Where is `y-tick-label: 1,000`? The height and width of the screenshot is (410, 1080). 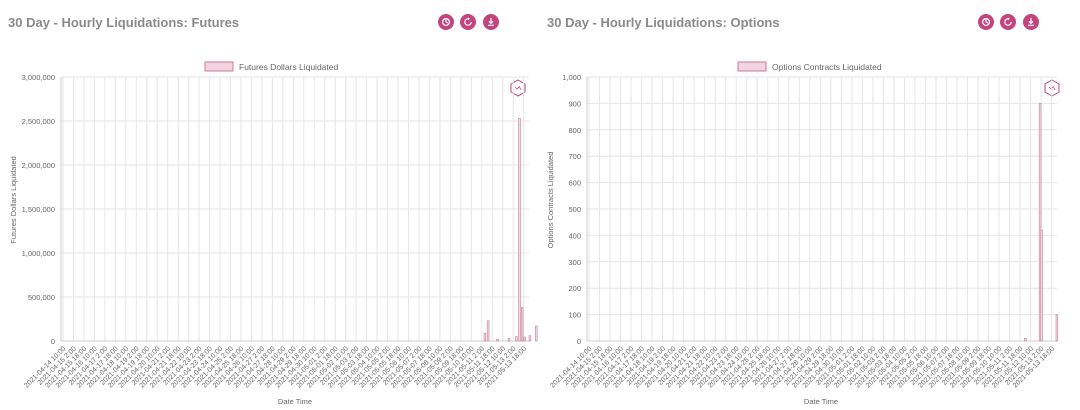
y-tick-label: 1,000 is located at coordinates (571, 77).